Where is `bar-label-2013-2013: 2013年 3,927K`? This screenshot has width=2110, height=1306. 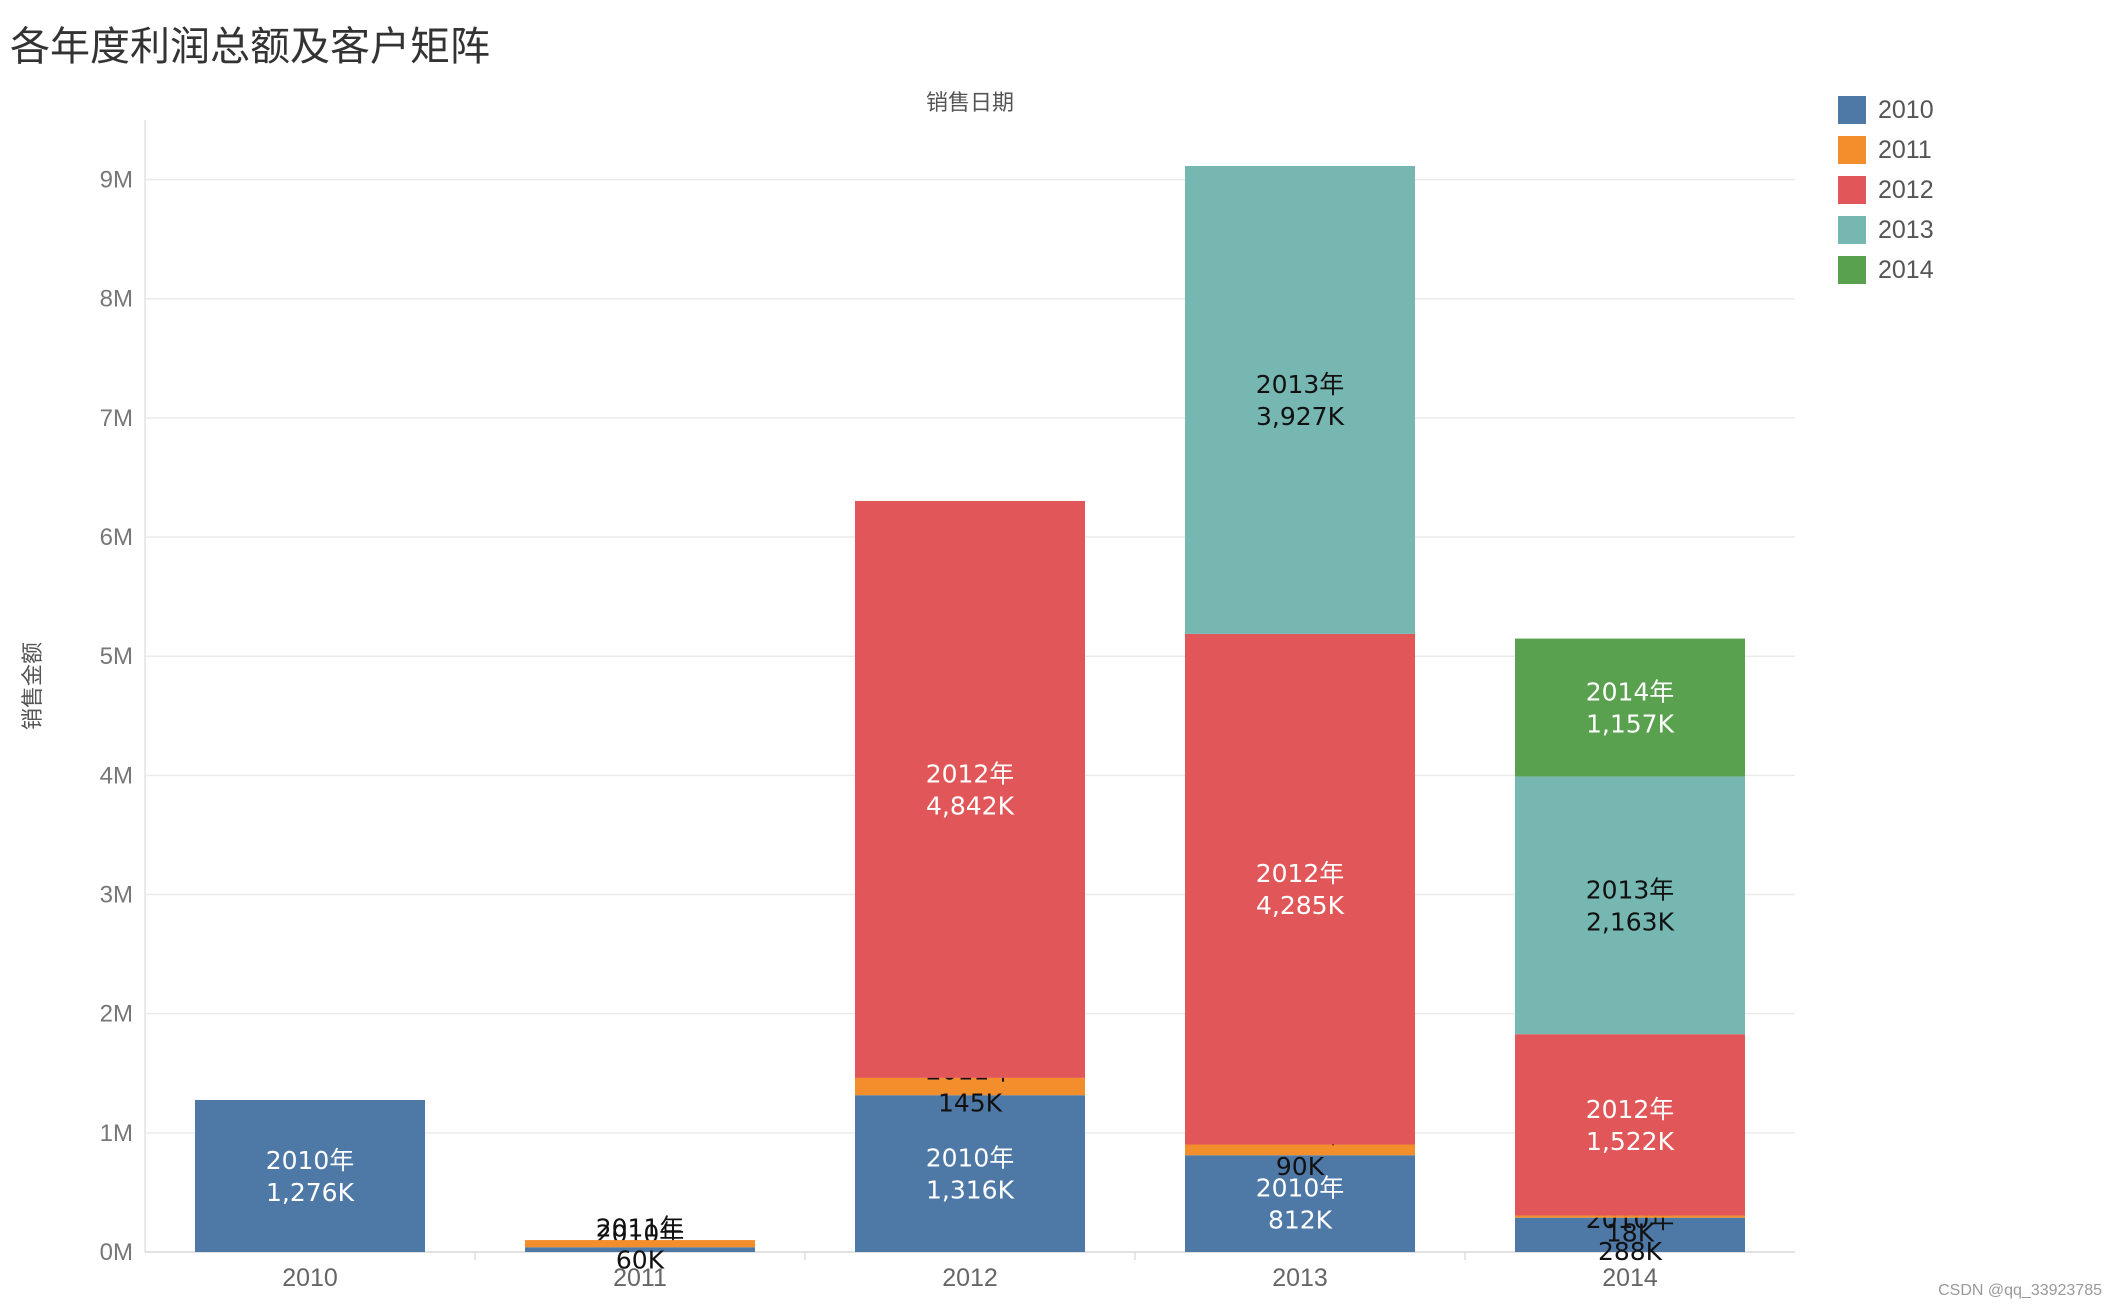 bar-label-2013-2013: 2013年 3,927K is located at coordinates (1300, 400).